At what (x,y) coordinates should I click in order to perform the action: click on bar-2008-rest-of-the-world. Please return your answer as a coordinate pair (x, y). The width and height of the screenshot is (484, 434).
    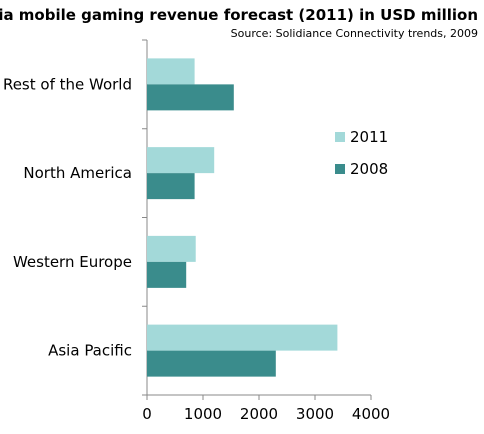
    Looking at the image, I should click on (190, 97).